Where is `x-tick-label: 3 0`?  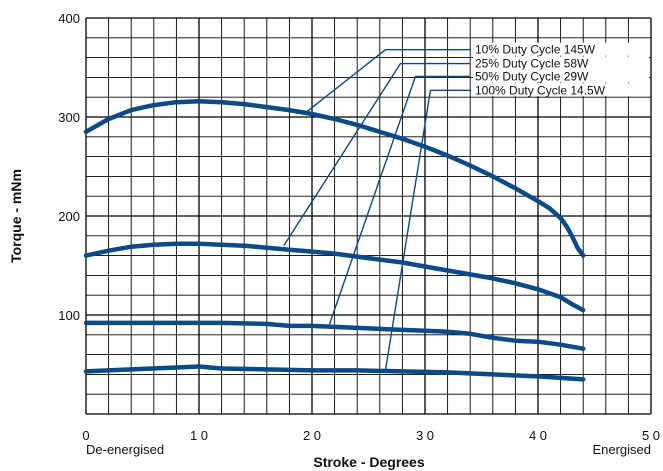
x-tick-label: 3 0 is located at coordinates (425, 435).